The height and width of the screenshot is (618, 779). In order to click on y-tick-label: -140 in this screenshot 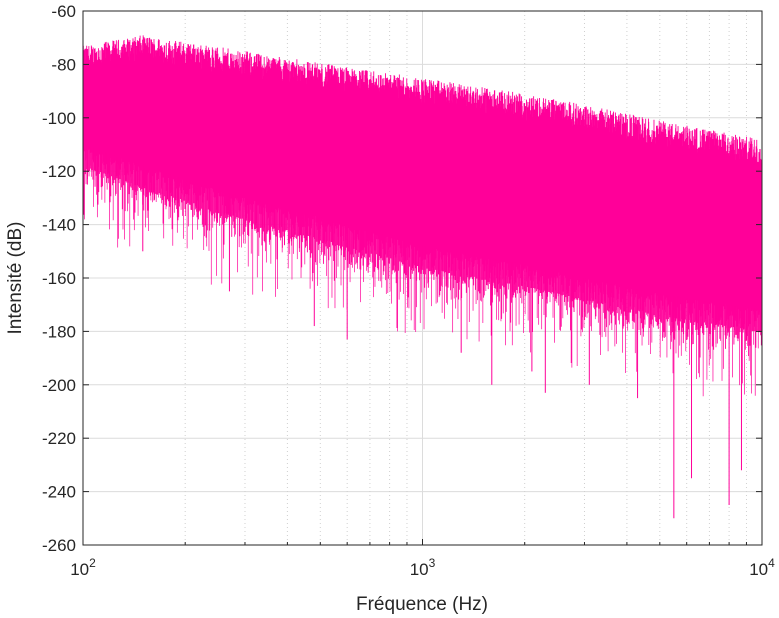, I will do `click(59, 225)`.